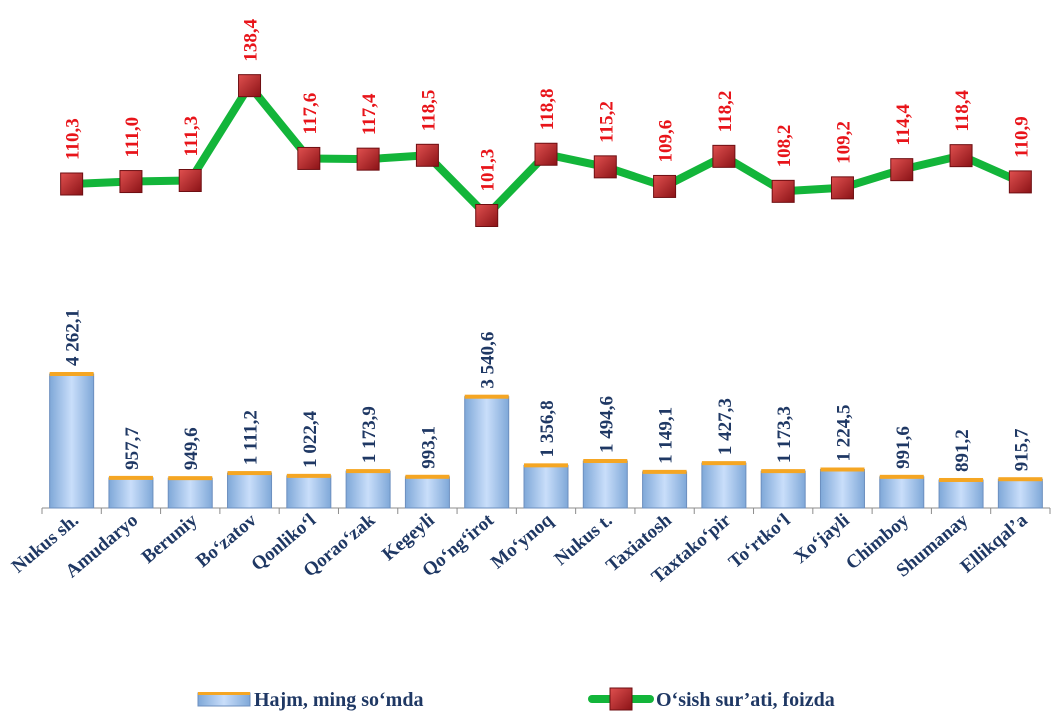 The width and height of the screenshot is (1059, 721). What do you see at coordinates (784, 146) in the screenshot?
I see `line-value-label: 108,2` at bounding box center [784, 146].